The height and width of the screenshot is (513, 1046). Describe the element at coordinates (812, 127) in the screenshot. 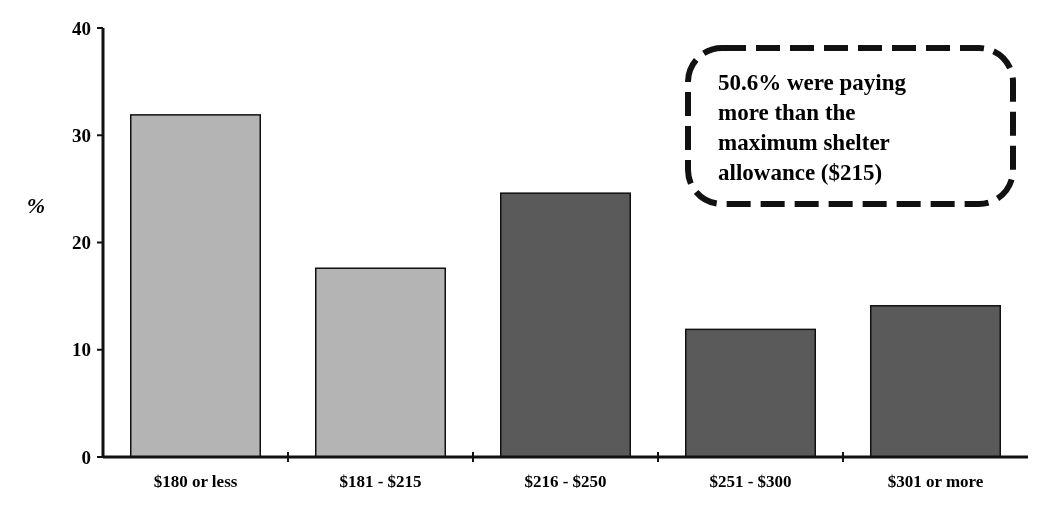

I see `annotation: 50.6% were paying more than the maximum shelter allowance ($215)` at that location.